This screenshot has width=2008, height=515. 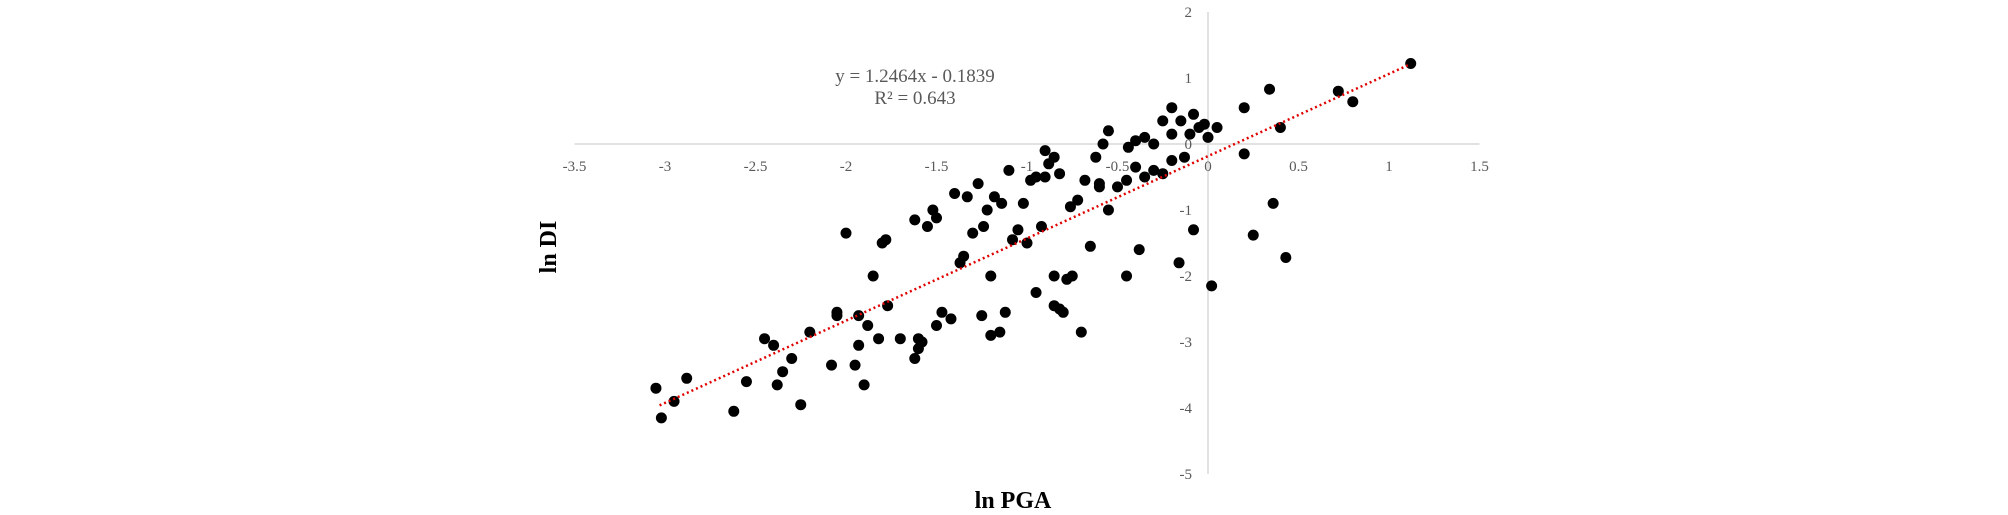 What do you see at coordinates (1189, 79) in the screenshot?
I see `y-tick-label: 1` at bounding box center [1189, 79].